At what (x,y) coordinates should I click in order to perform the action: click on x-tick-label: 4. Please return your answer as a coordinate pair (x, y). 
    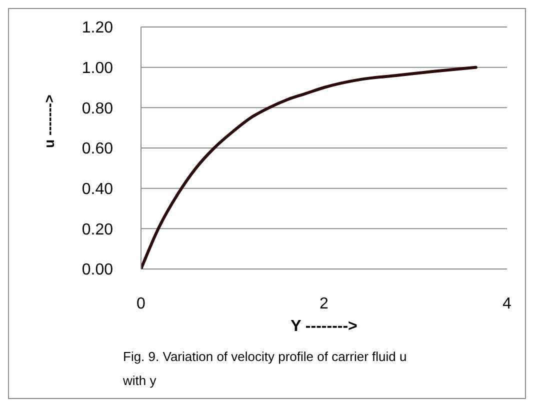
    Looking at the image, I should click on (507, 303).